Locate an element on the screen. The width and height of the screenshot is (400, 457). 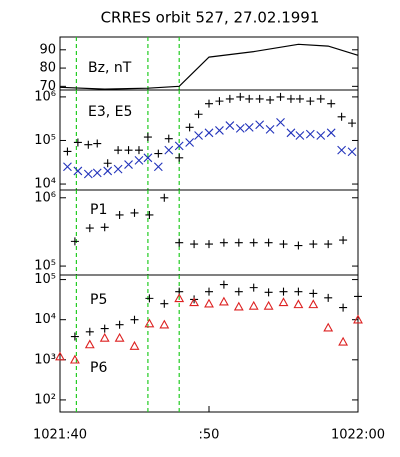
series-label: P5 is located at coordinates (98, 300).